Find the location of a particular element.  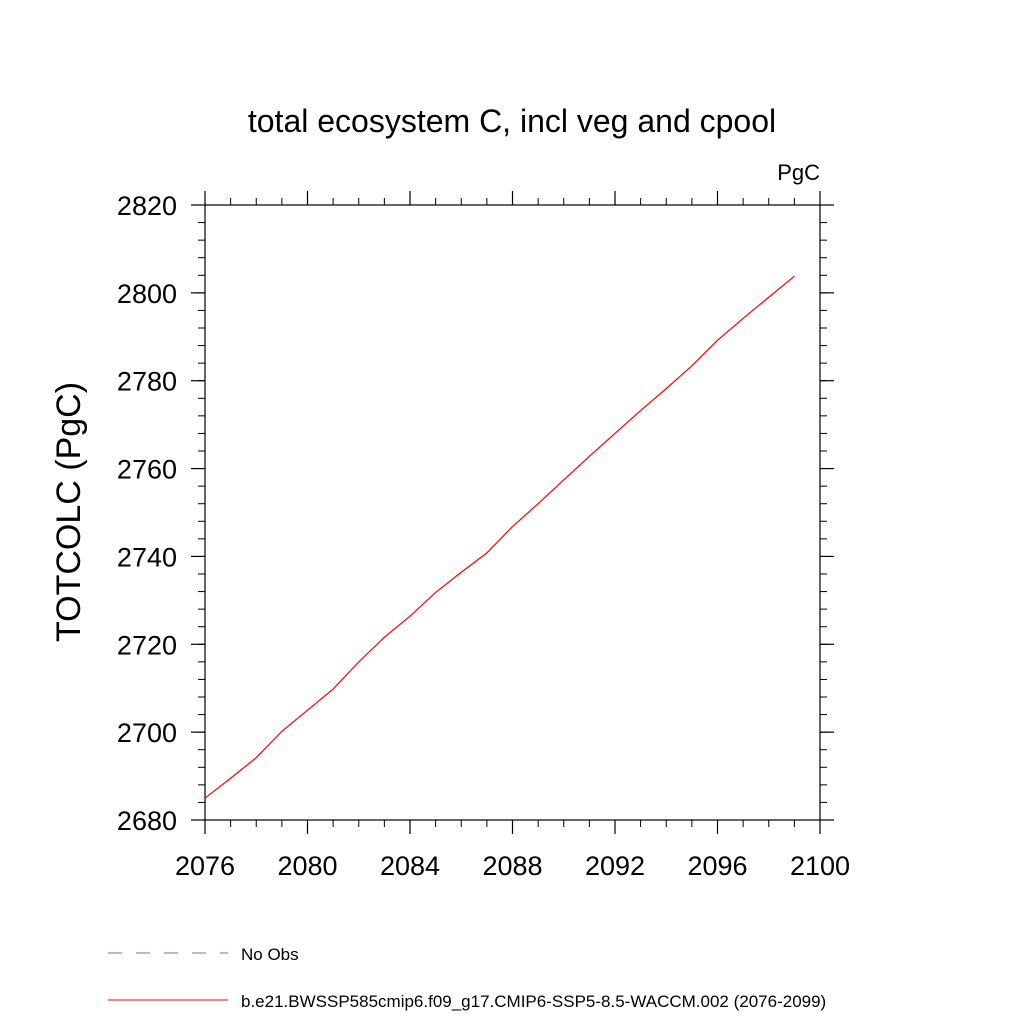

x-tick-label: 2092 is located at coordinates (615, 866).